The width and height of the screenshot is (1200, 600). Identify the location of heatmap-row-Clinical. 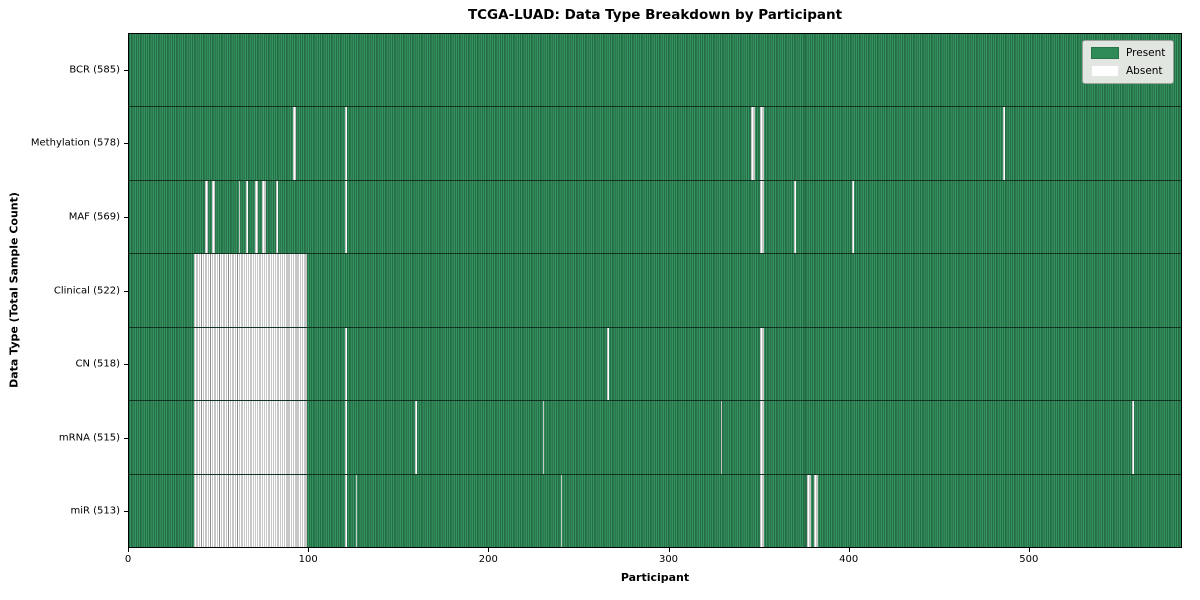
(655, 291).